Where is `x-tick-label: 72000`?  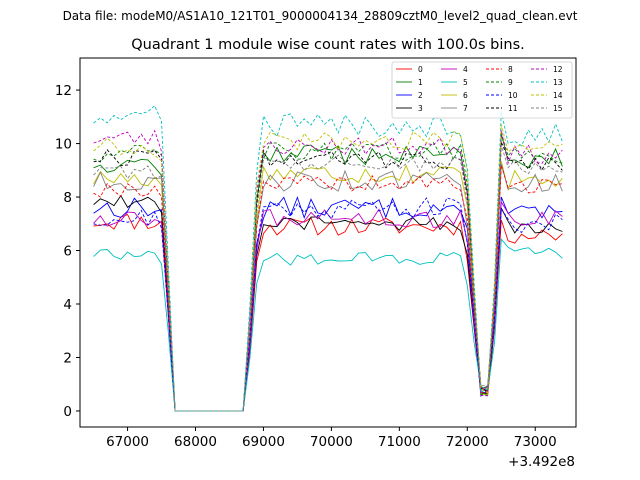
x-tick-label: 72000 is located at coordinates (467, 442).